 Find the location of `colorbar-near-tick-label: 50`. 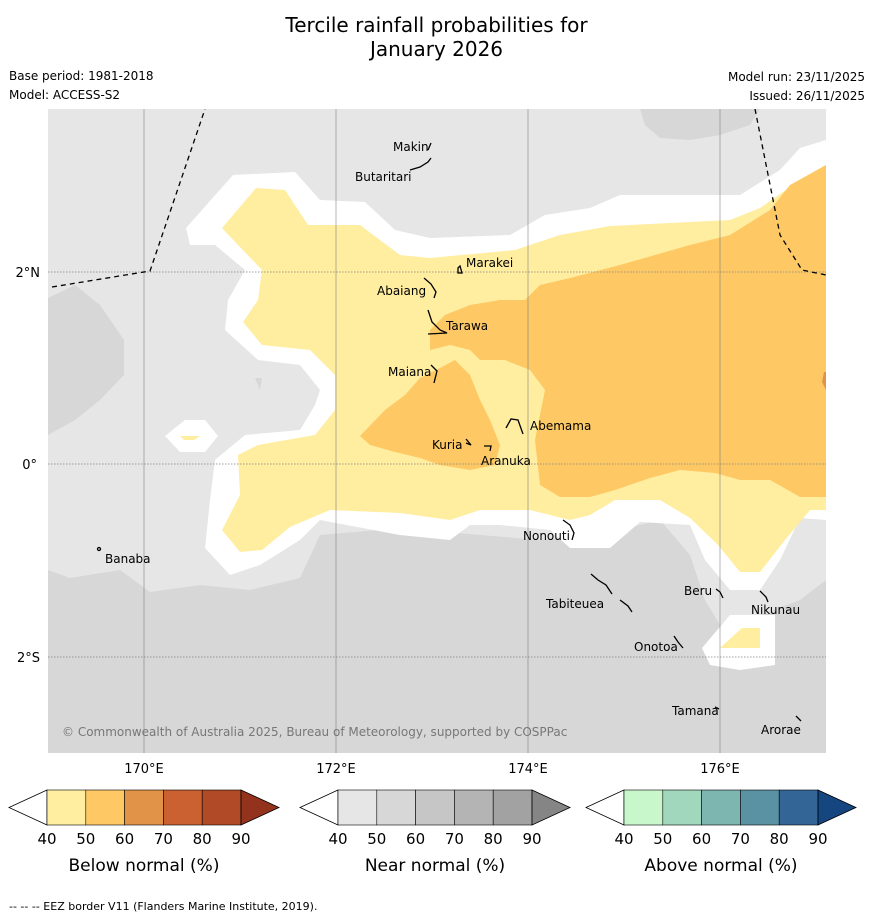

colorbar-near-tick-label: 50 is located at coordinates (376, 839).